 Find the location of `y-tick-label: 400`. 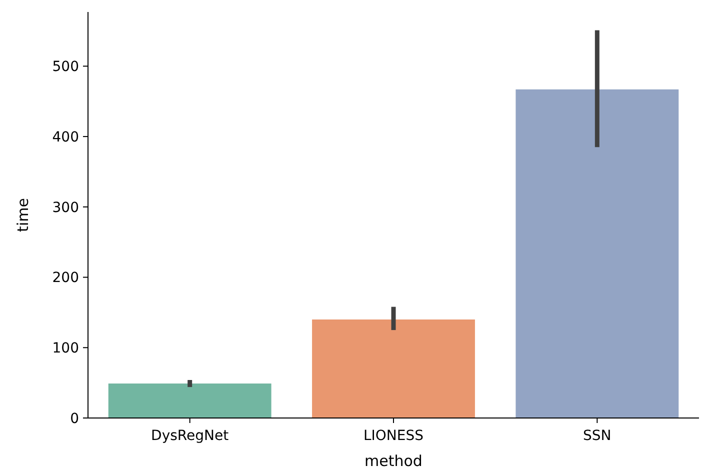

y-tick-label: 400 is located at coordinates (65, 137).